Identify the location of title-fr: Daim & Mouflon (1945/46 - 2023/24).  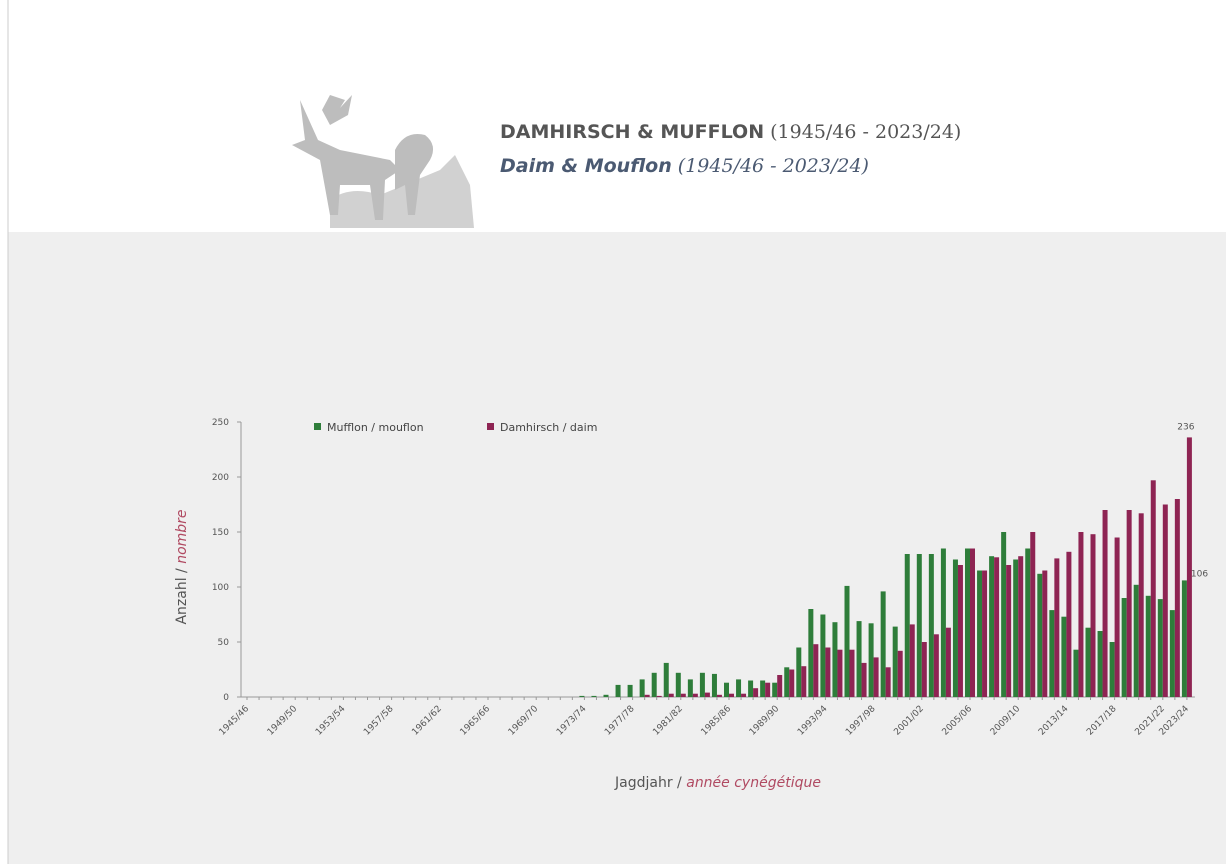
(684, 166).